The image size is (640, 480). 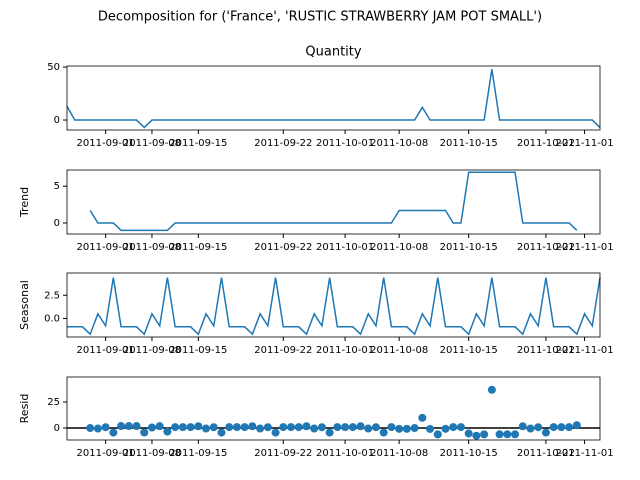 I want to click on y-tick-label: 2.5, so click(x=52, y=295).